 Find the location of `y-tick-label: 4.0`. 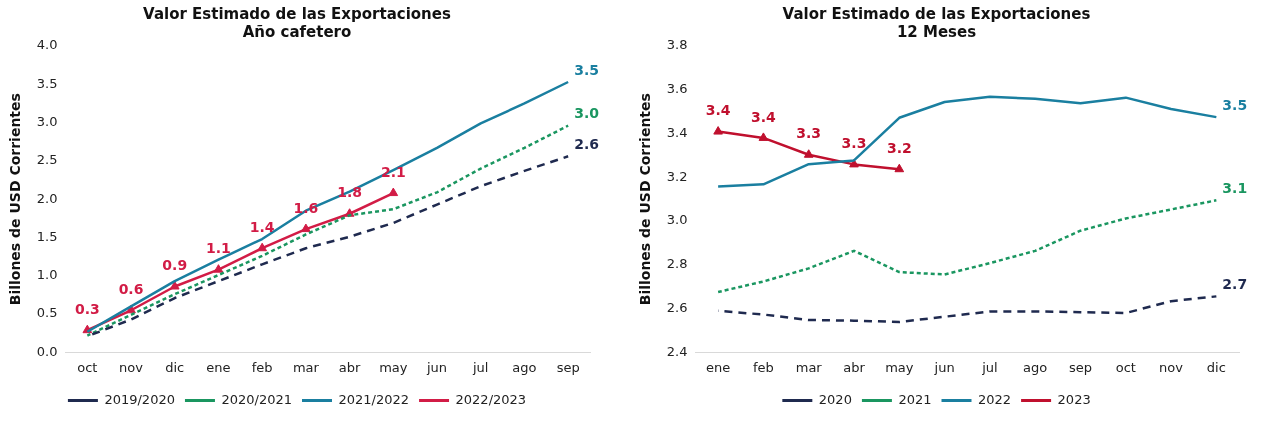

y-tick-label: 4.0 is located at coordinates (47, 45).